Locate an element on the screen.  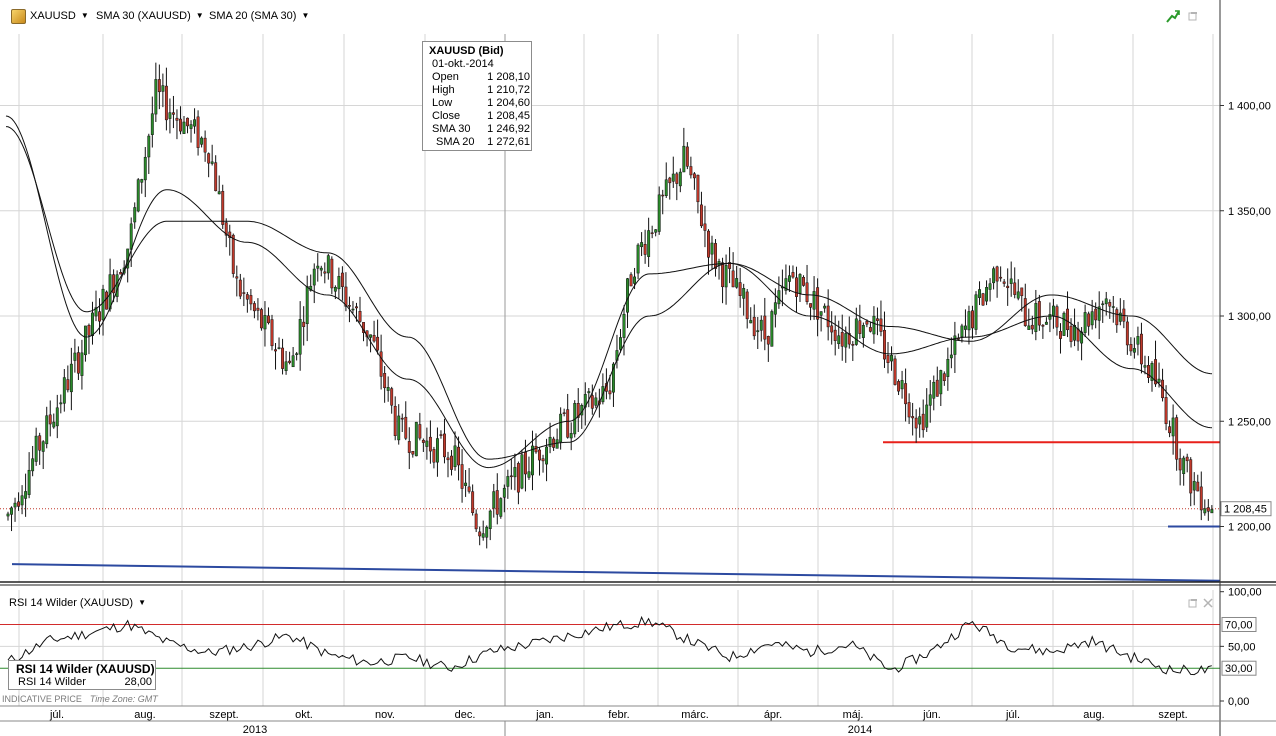
tooltip-row: SMA 30 1 246,92 is located at coordinates (480, 129).